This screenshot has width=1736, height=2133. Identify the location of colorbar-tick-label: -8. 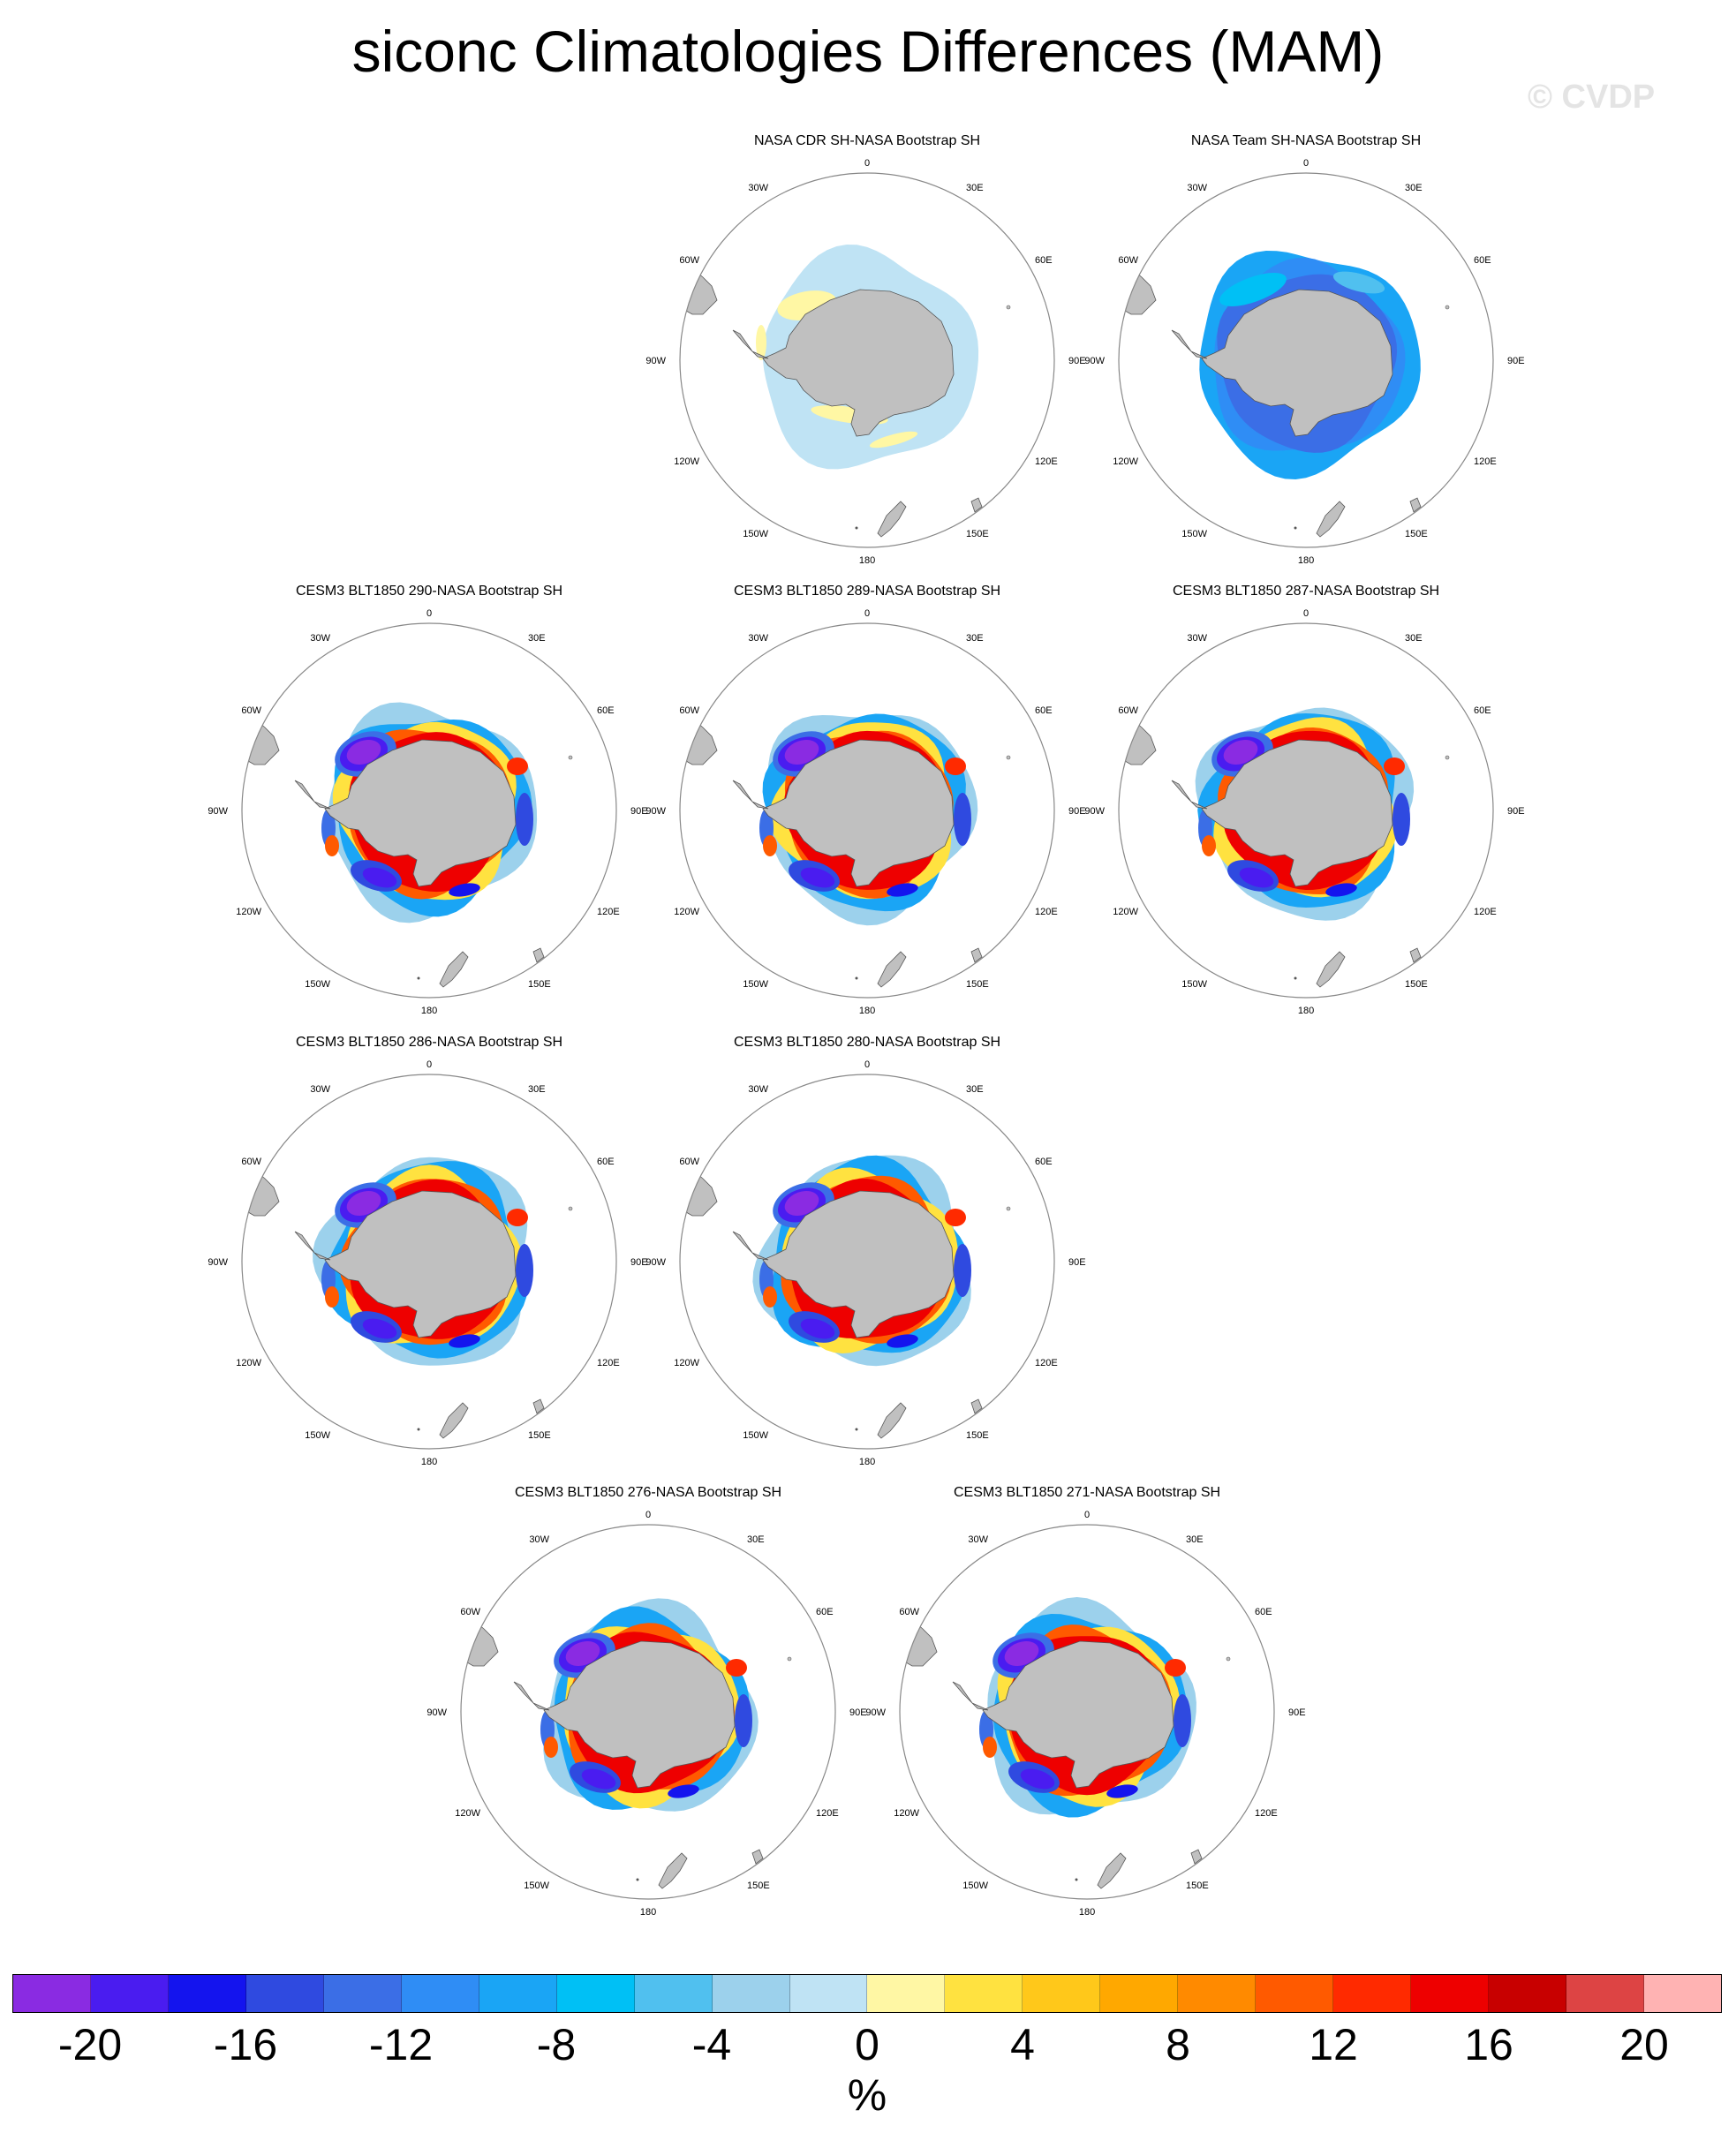
(556, 2045).